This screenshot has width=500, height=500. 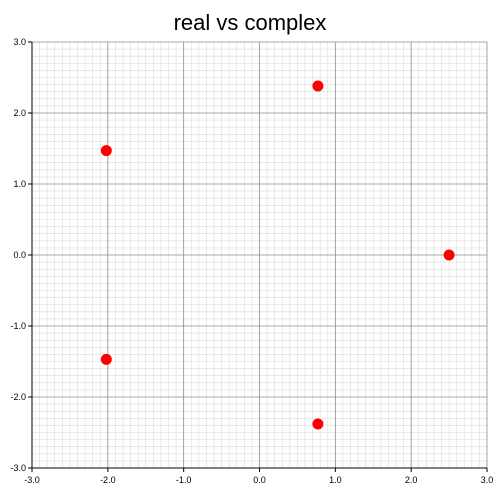 I want to click on y-tick-label: -1.0, so click(x=18, y=326).